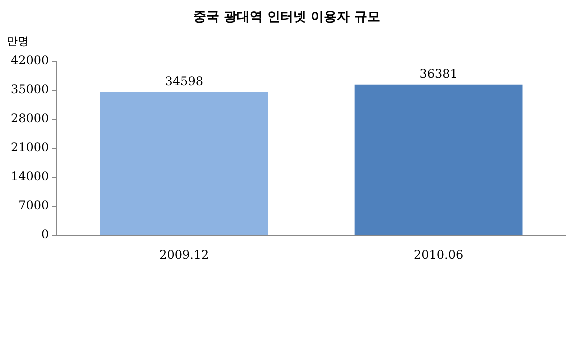 Image resolution: width=570 pixels, height=341 pixels. What do you see at coordinates (439, 255) in the screenshot?
I see `x-tick-label: 2010.06` at bounding box center [439, 255].